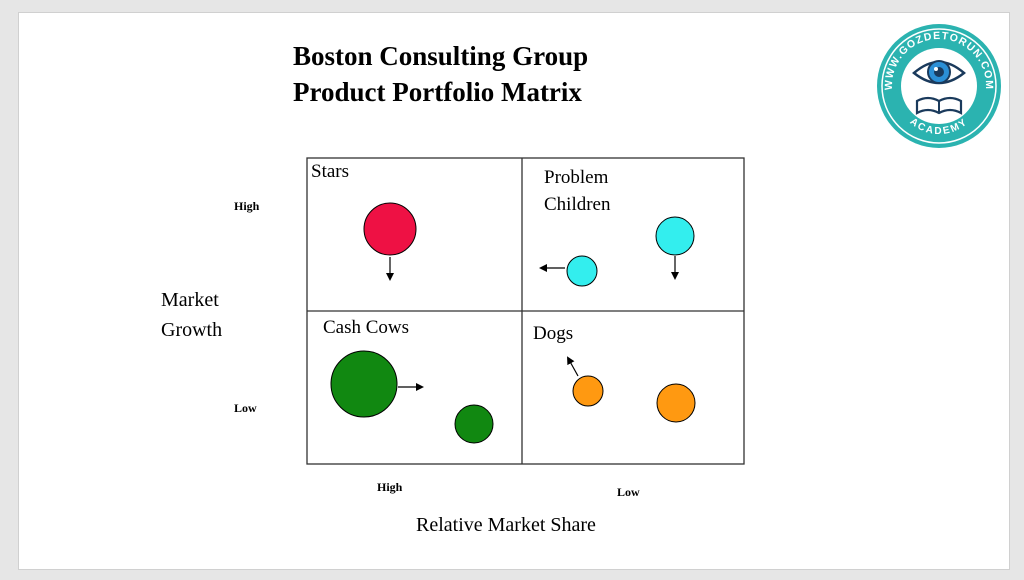 This screenshot has width=1024, height=580. I want to click on quadrant-label-problem-children-1: Problem, so click(576, 177).